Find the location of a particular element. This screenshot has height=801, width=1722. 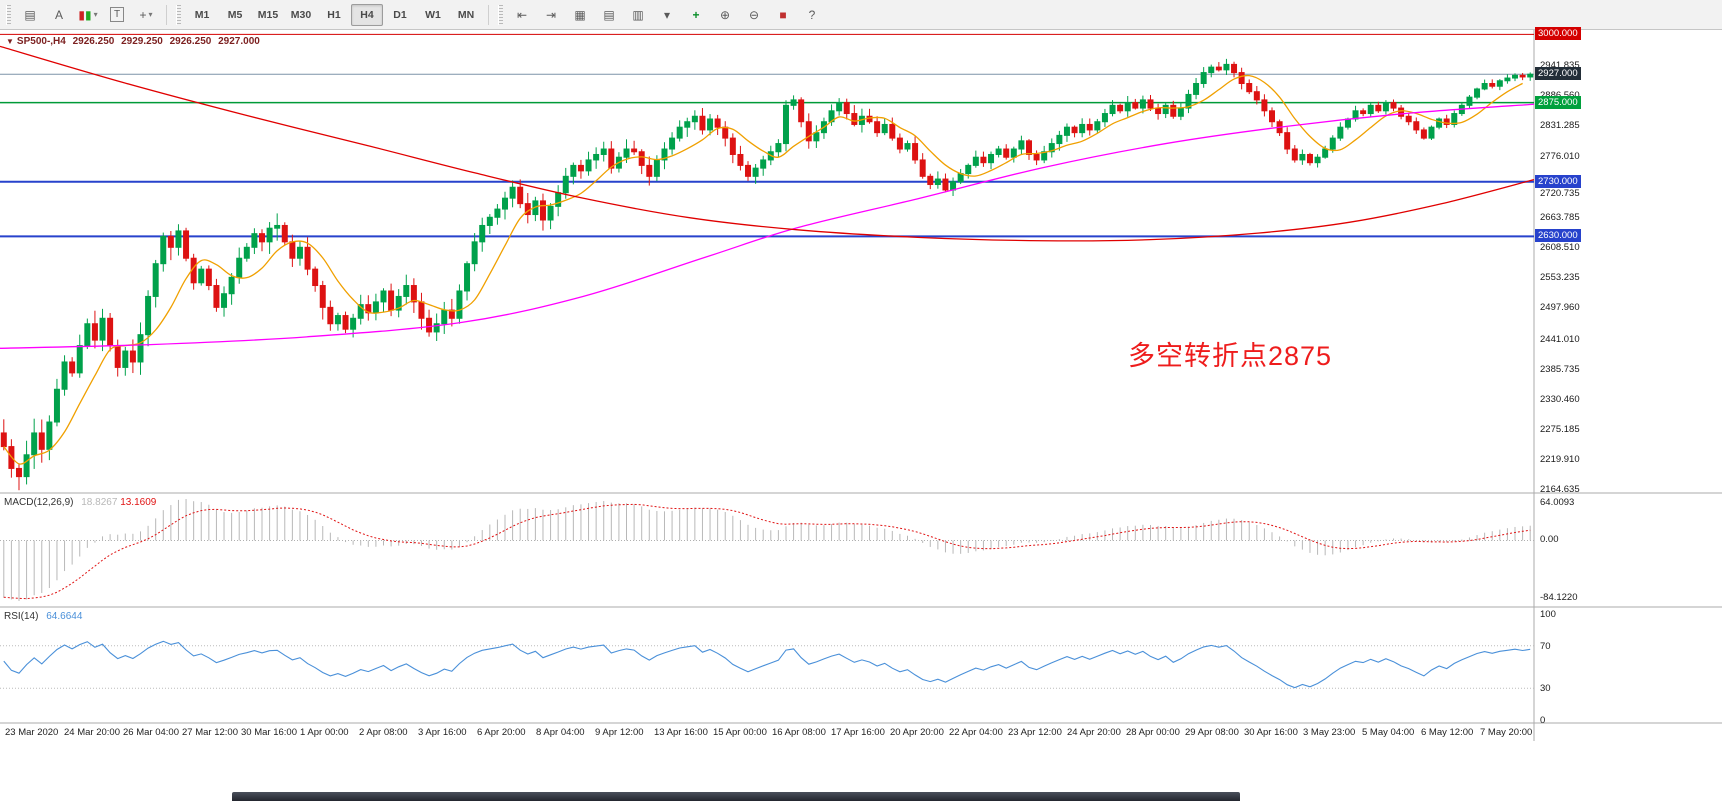

text-tool-icon: T is located at coordinates (117, 15).